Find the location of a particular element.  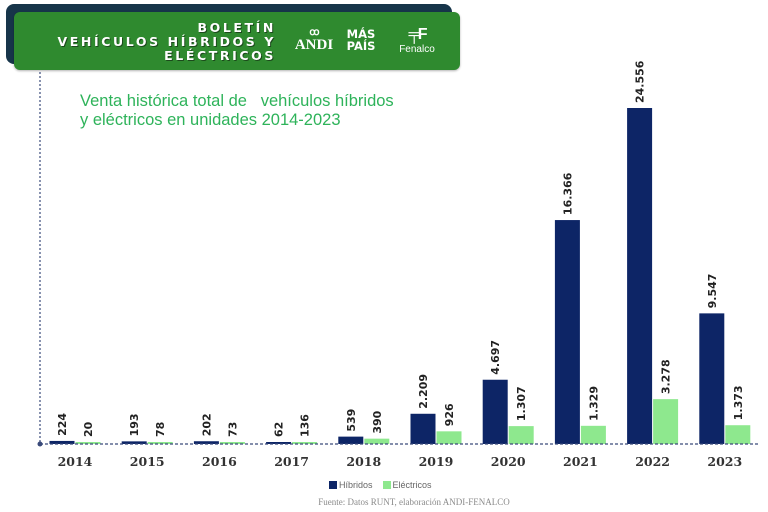

x-tick-label: 2023 is located at coordinates (724, 461).